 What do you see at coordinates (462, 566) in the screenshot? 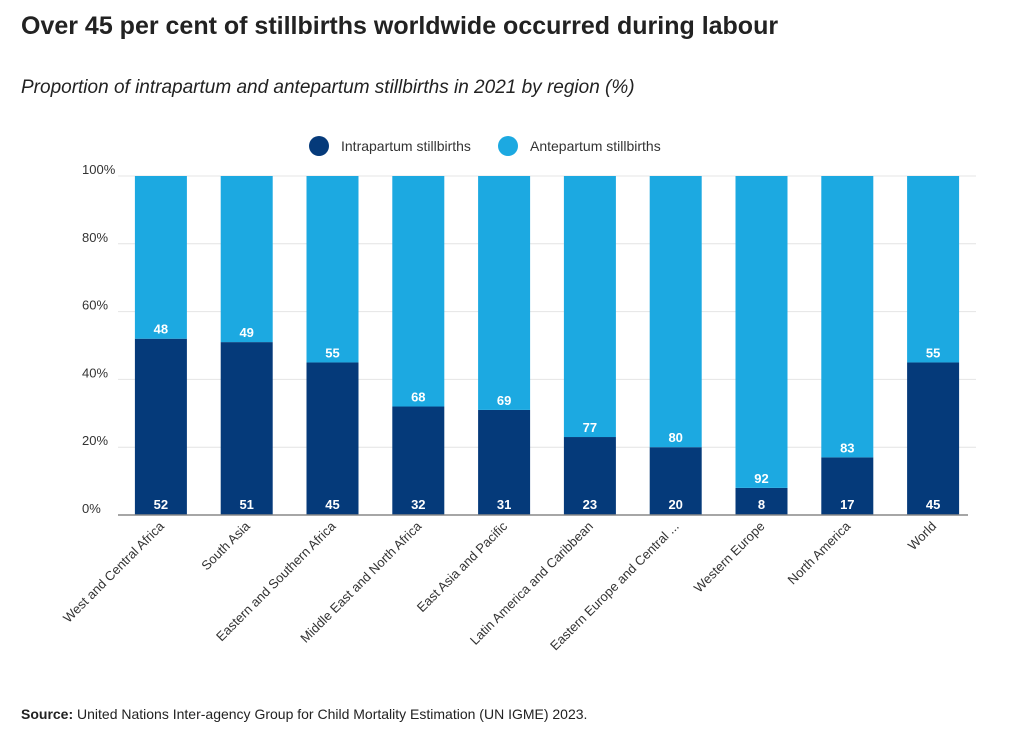
I see `x-category-label: East Asia and Pacific` at bounding box center [462, 566].